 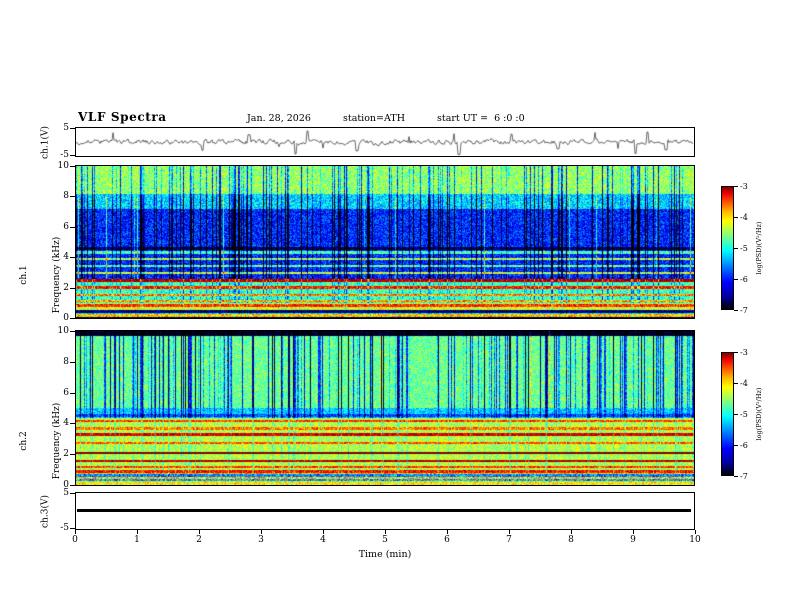 What do you see at coordinates (279, 118) in the screenshot?
I see `date-label: Jan. 28, 2026` at bounding box center [279, 118].